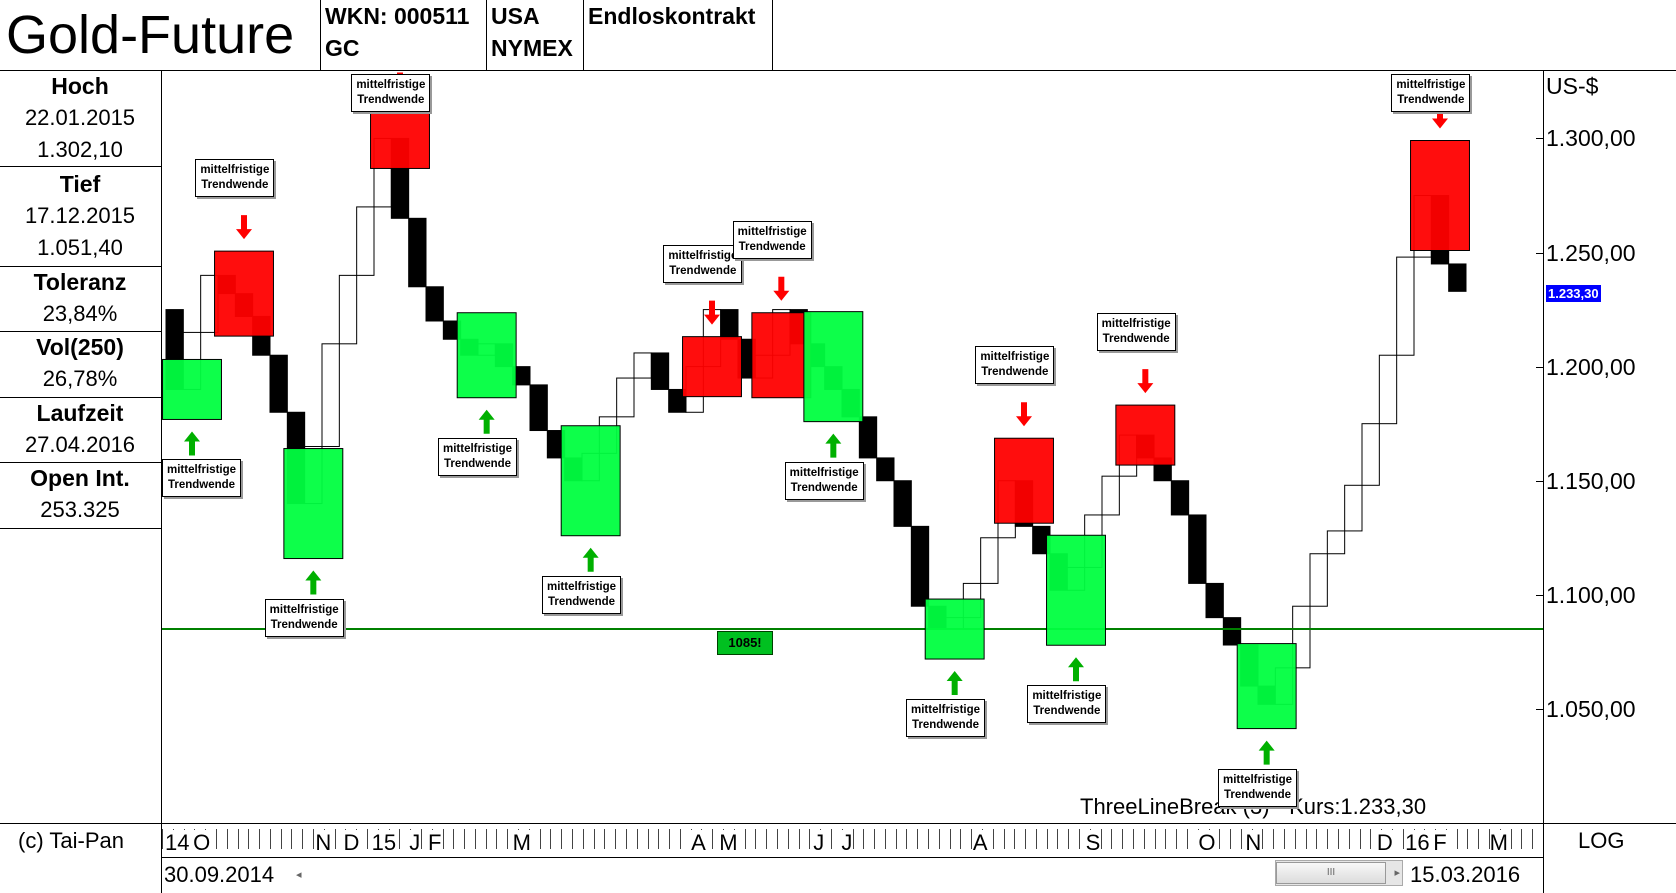  I want to click on arrow-down-icon, so click(1024, 414).